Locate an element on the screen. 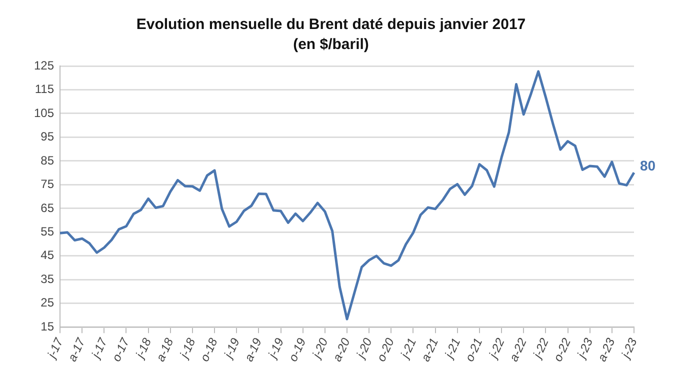  x-tick-label: o-19 is located at coordinates (297, 350).